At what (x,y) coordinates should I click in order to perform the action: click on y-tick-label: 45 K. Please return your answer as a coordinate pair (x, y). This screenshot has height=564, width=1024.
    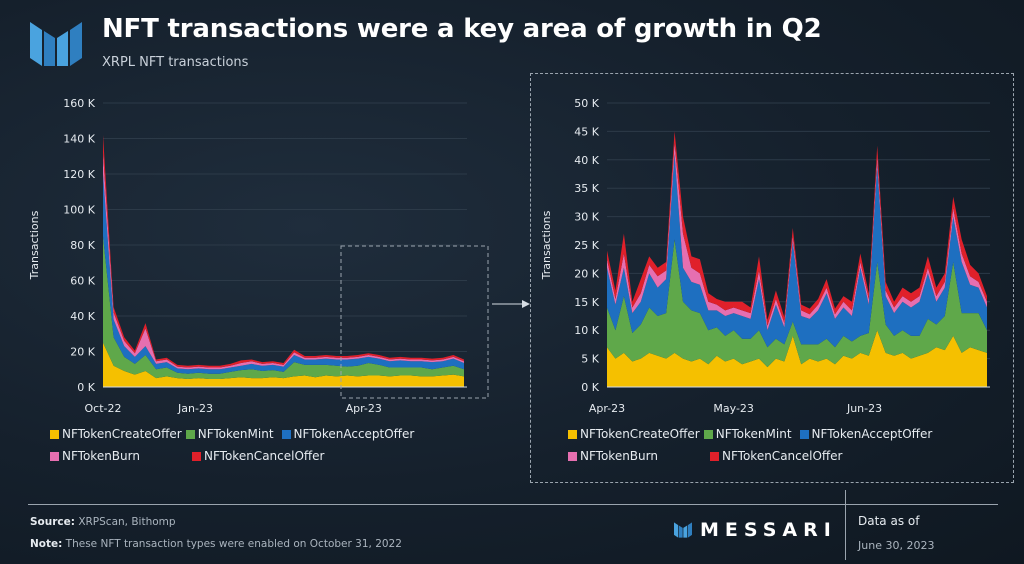
    Looking at the image, I should click on (586, 131).